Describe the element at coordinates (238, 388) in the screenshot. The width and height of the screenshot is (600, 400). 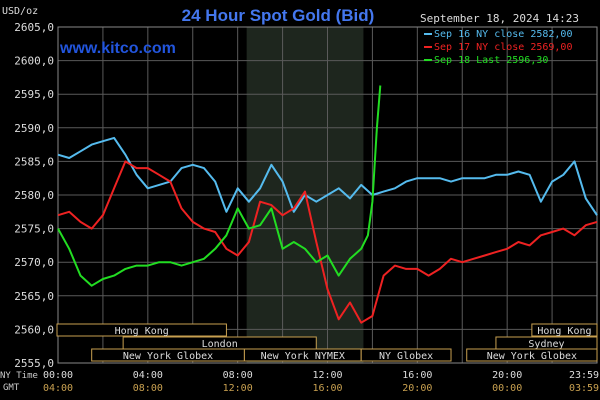
I see `x-tick-label-gmt: 12:00` at that location.